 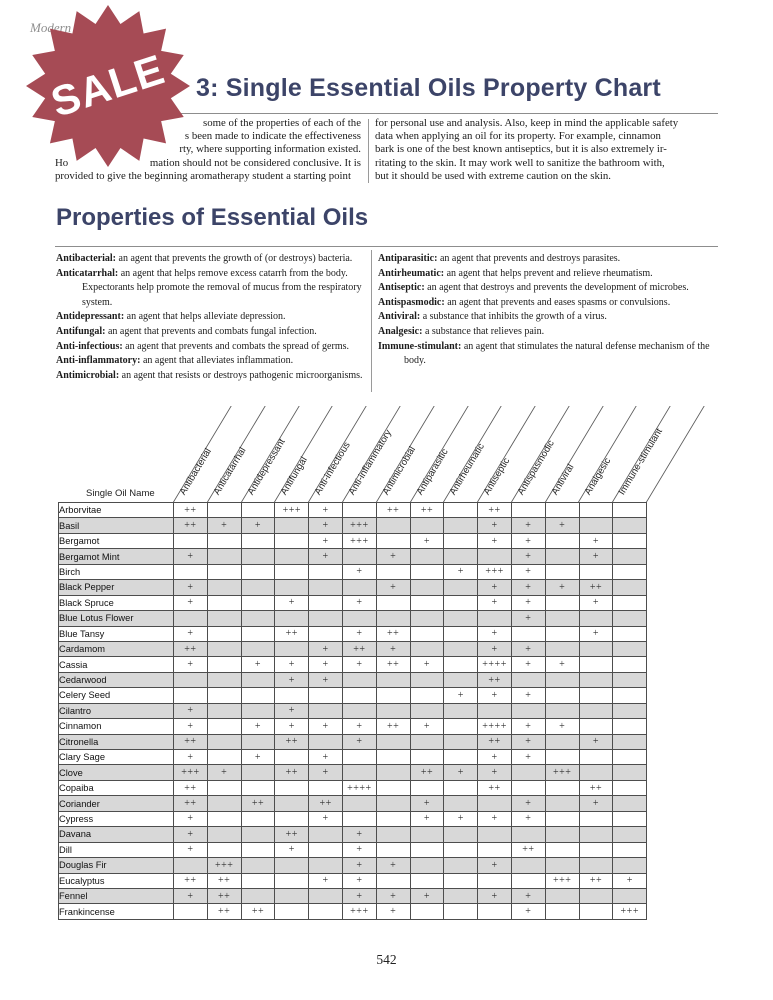 I want to click on property-term: Antiseptic:, so click(x=401, y=288).